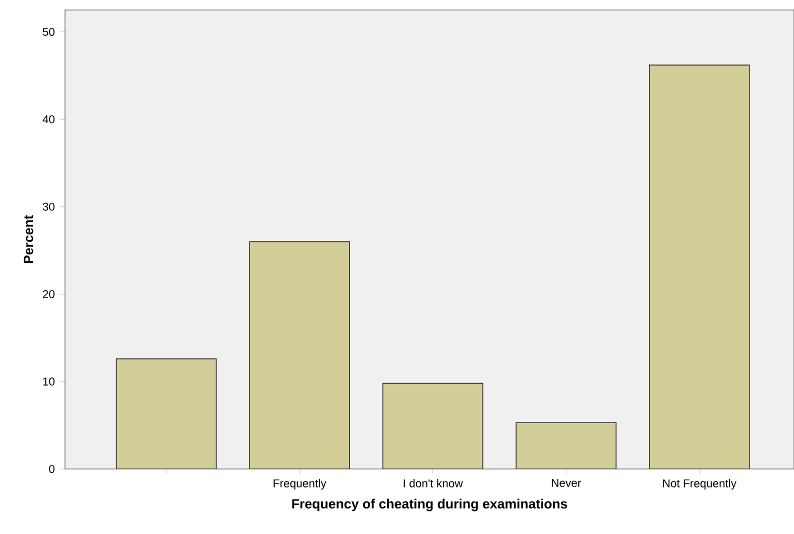 The width and height of the screenshot is (794, 534). What do you see at coordinates (48, 294) in the screenshot?
I see `y-tick-label: 20` at bounding box center [48, 294].